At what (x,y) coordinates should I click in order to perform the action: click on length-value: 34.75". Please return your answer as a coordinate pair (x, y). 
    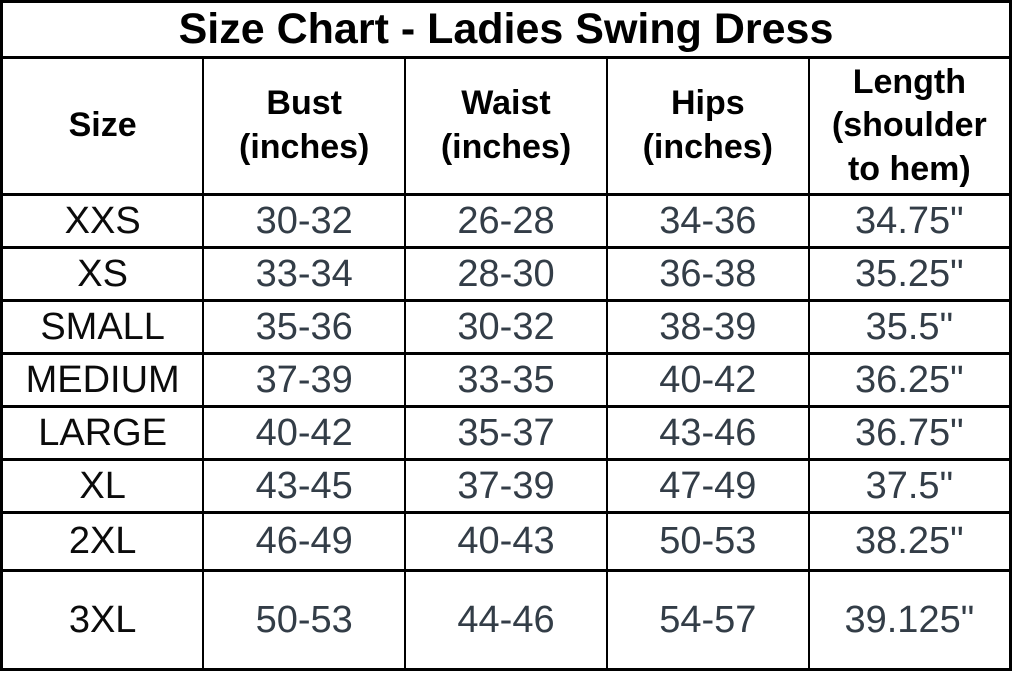
    Looking at the image, I should click on (909, 221).